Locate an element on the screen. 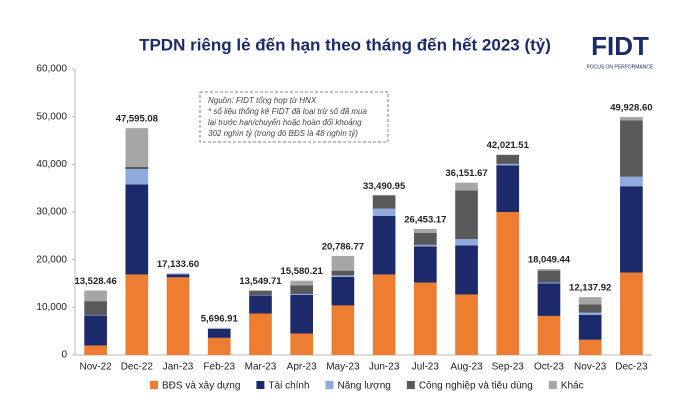 This screenshot has height=413, width=690. total-label: 12,137.92 is located at coordinates (590, 288).